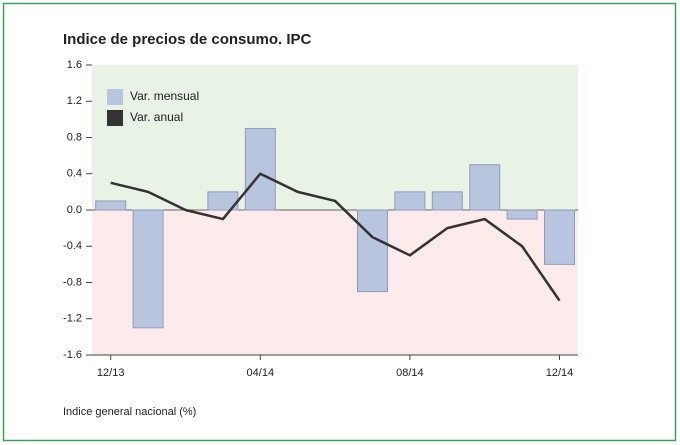  What do you see at coordinates (156, 117) in the screenshot?
I see `legend-label: Var. anual` at bounding box center [156, 117].